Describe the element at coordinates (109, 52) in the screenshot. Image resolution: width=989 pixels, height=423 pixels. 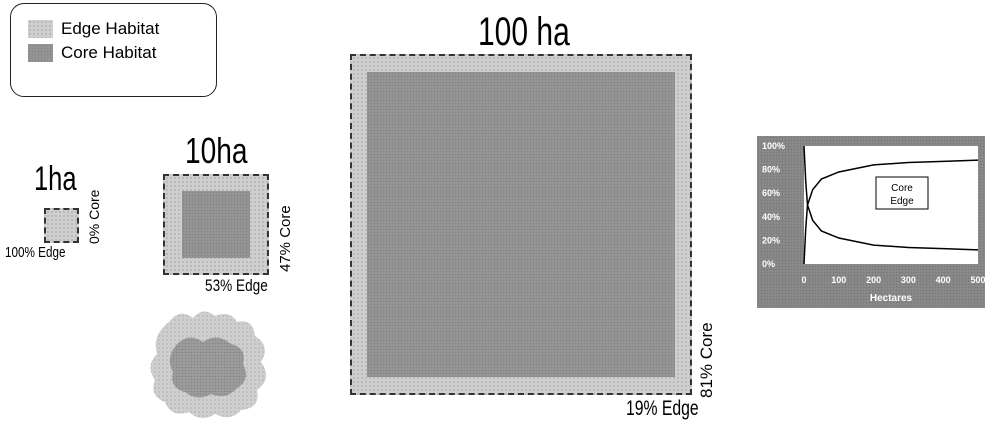
I see `legend-core-label: Core Habitat` at that location.